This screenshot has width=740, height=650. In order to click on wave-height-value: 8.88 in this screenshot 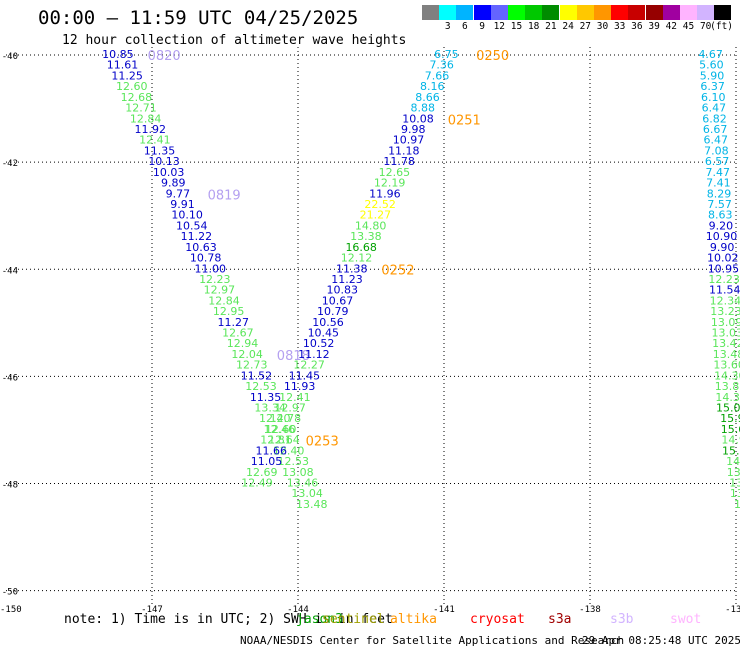, I will do `click(423, 108)`.